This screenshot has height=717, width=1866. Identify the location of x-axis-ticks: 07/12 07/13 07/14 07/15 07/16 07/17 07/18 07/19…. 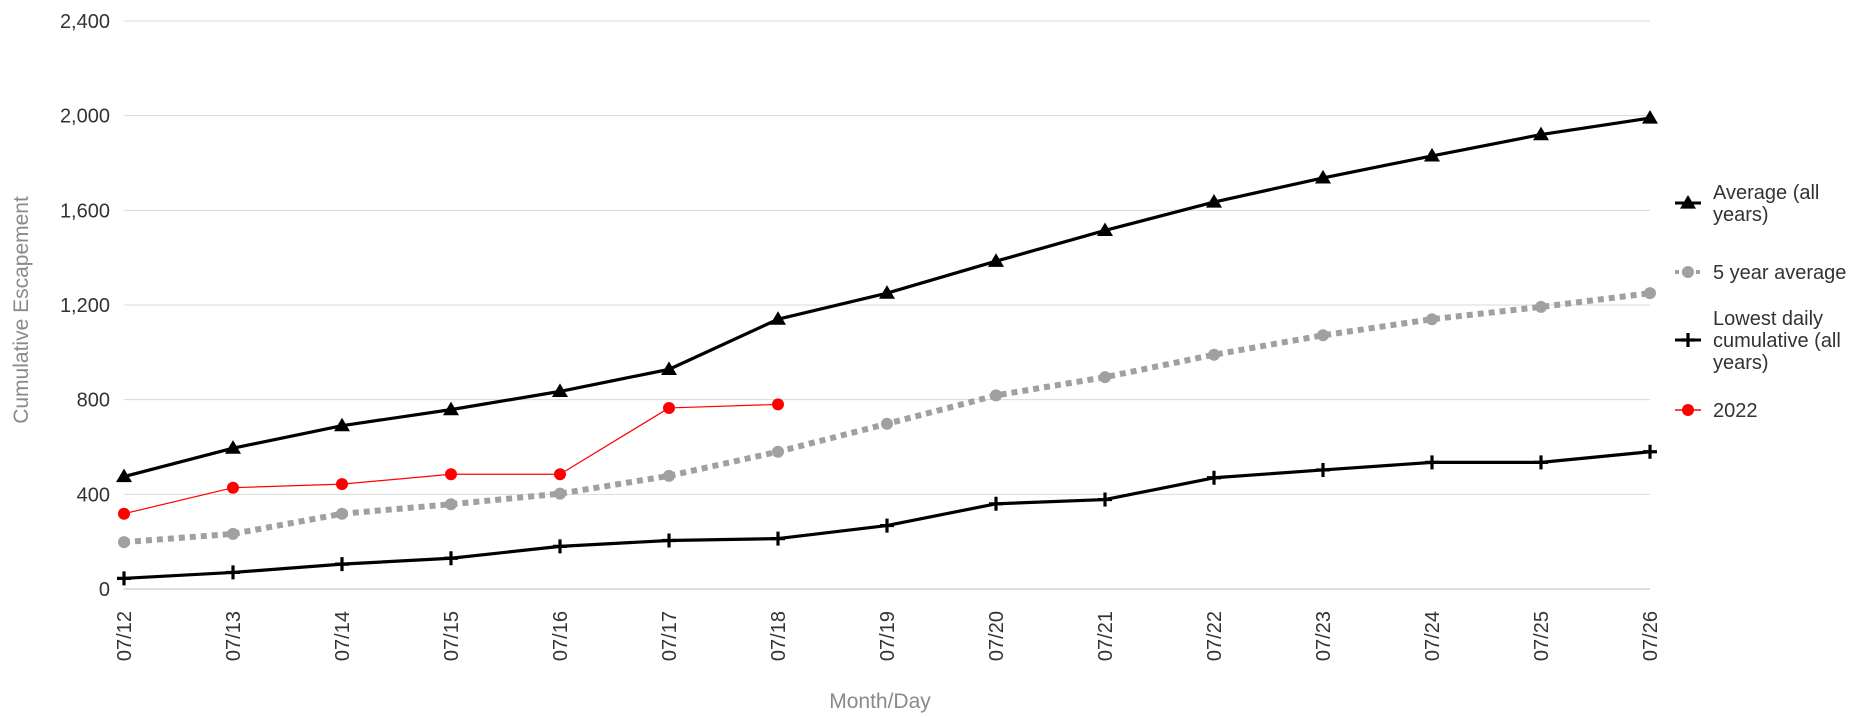
(888, 636).